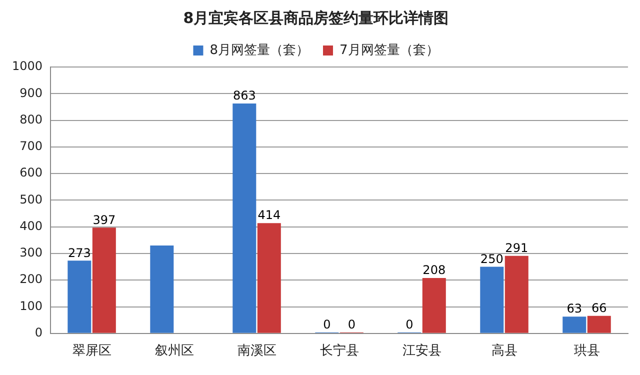  Describe the element at coordinates (104, 219) in the screenshot. I see `data-label: 397` at that location.